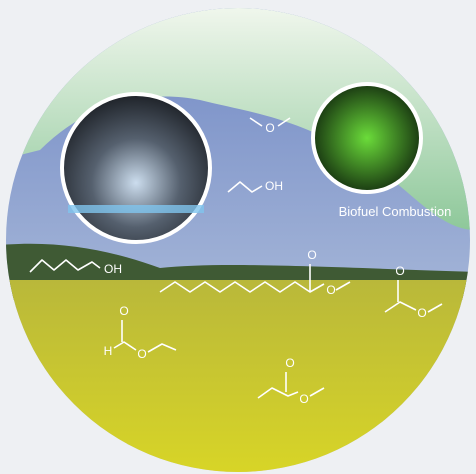 The image size is (476, 474). What do you see at coordinates (108, 351) in the screenshot?
I see `atom-label: H` at bounding box center [108, 351].